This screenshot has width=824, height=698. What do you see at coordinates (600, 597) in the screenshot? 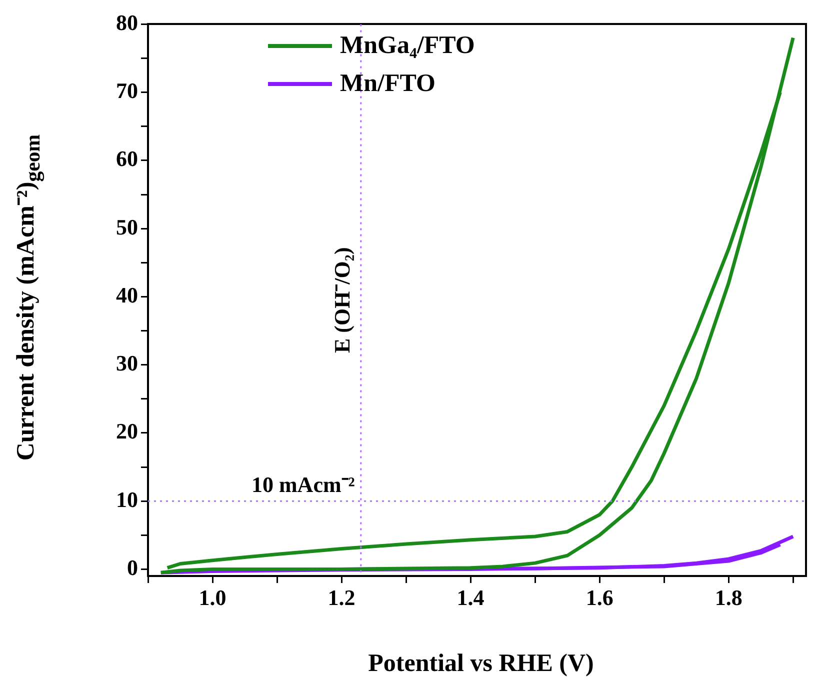
I see `x-tick-label: 1.6` at bounding box center [600, 597].